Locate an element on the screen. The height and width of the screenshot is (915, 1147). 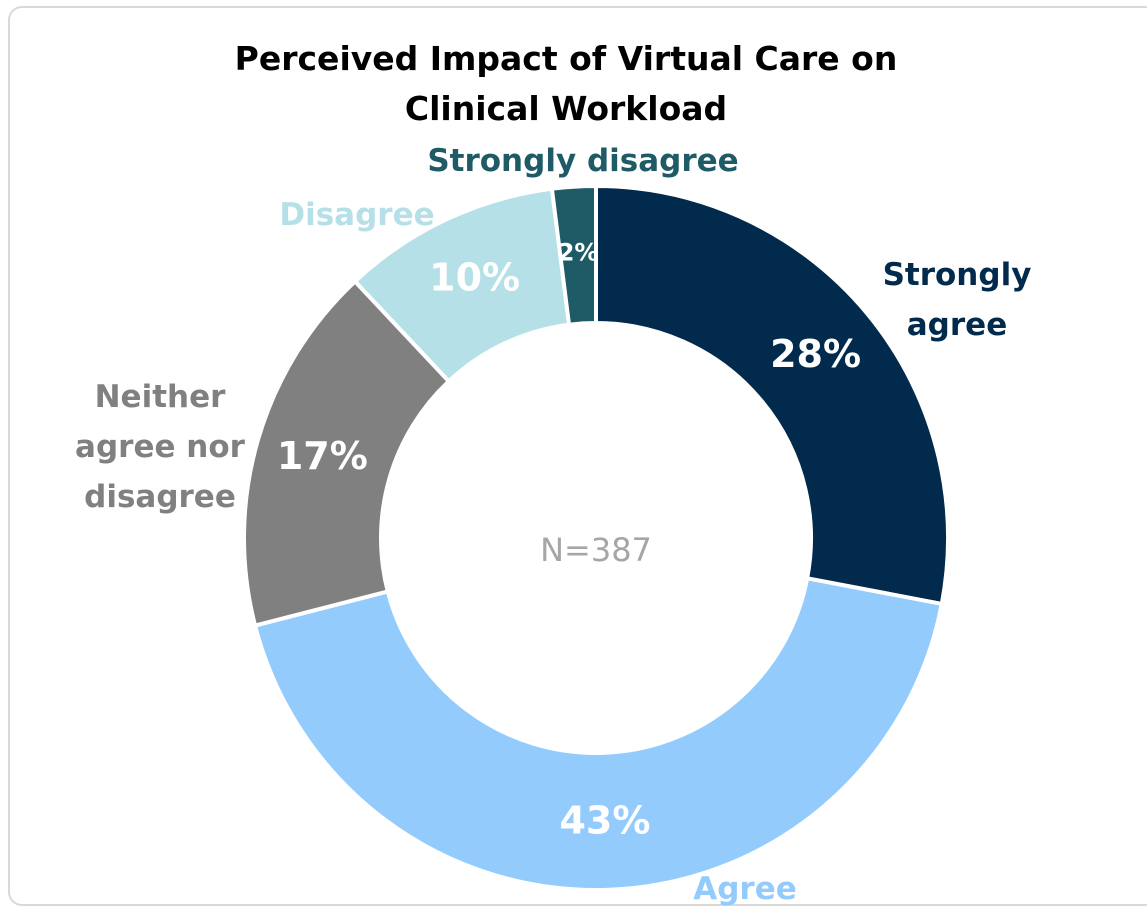
center-annotation: N=387 is located at coordinates (596, 550).